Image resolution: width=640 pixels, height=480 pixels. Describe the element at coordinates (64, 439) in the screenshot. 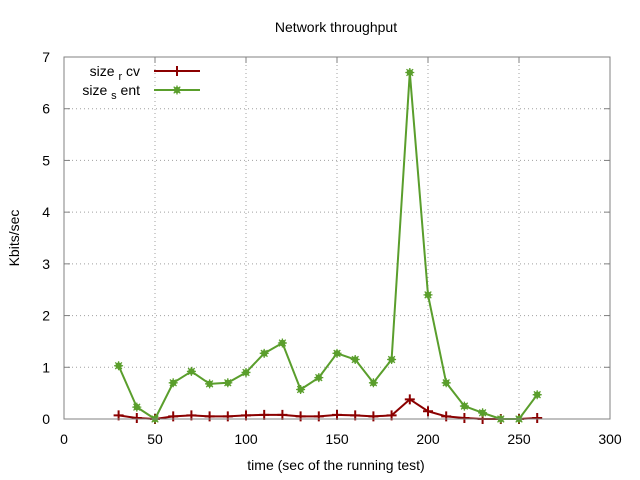

I see `x-tick-label: 0` at that location.